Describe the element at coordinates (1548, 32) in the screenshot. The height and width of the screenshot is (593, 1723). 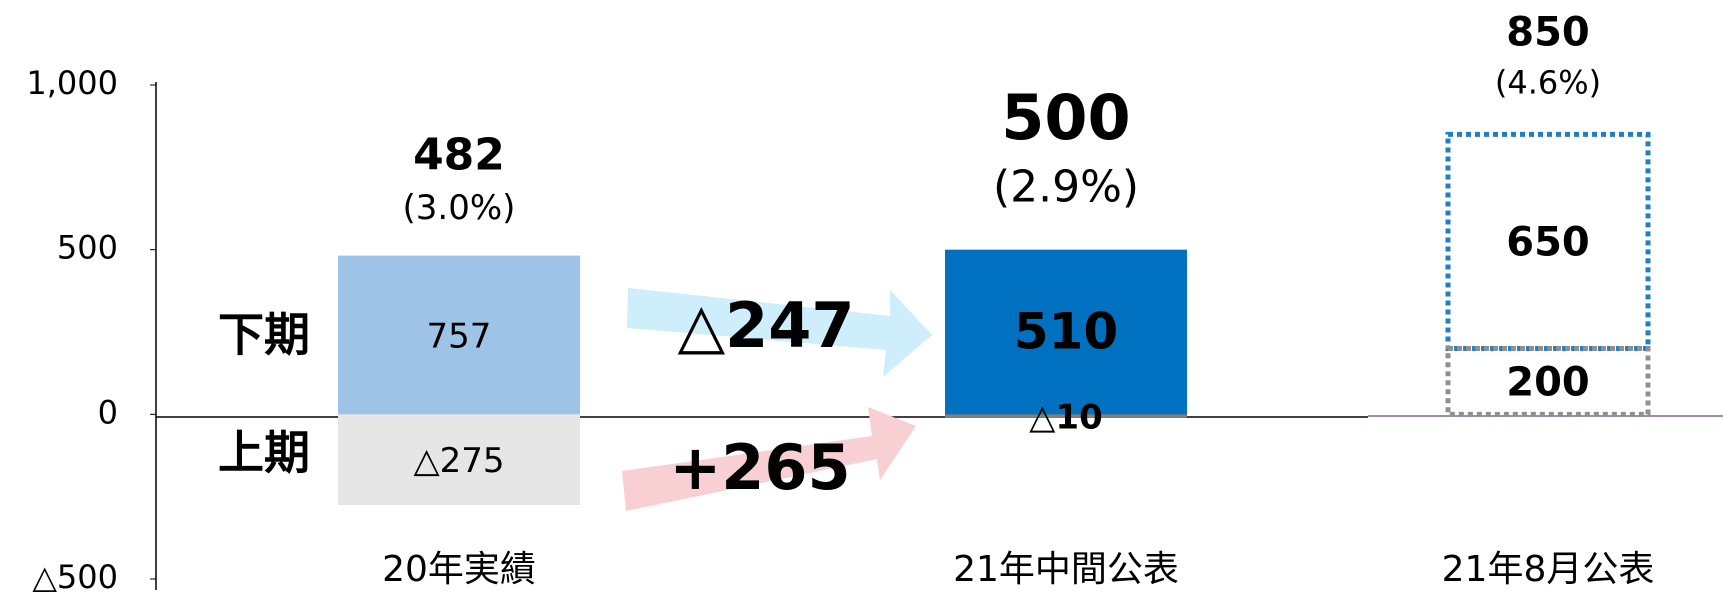
I see `total-label: 850` at that location.